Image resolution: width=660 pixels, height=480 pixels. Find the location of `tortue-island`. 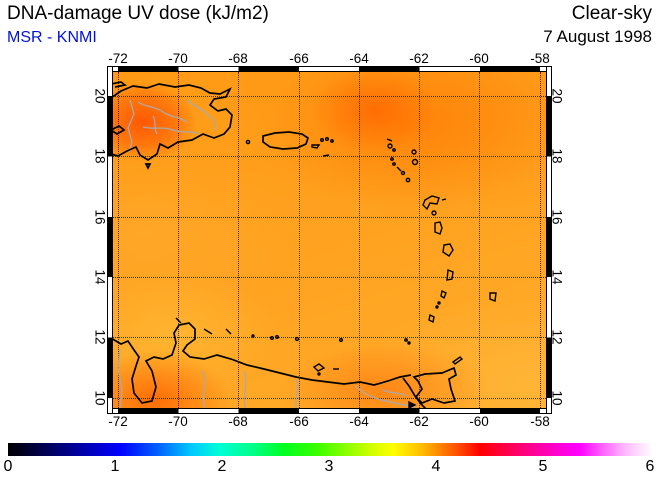

tortue-island is located at coordinates (120, 84).